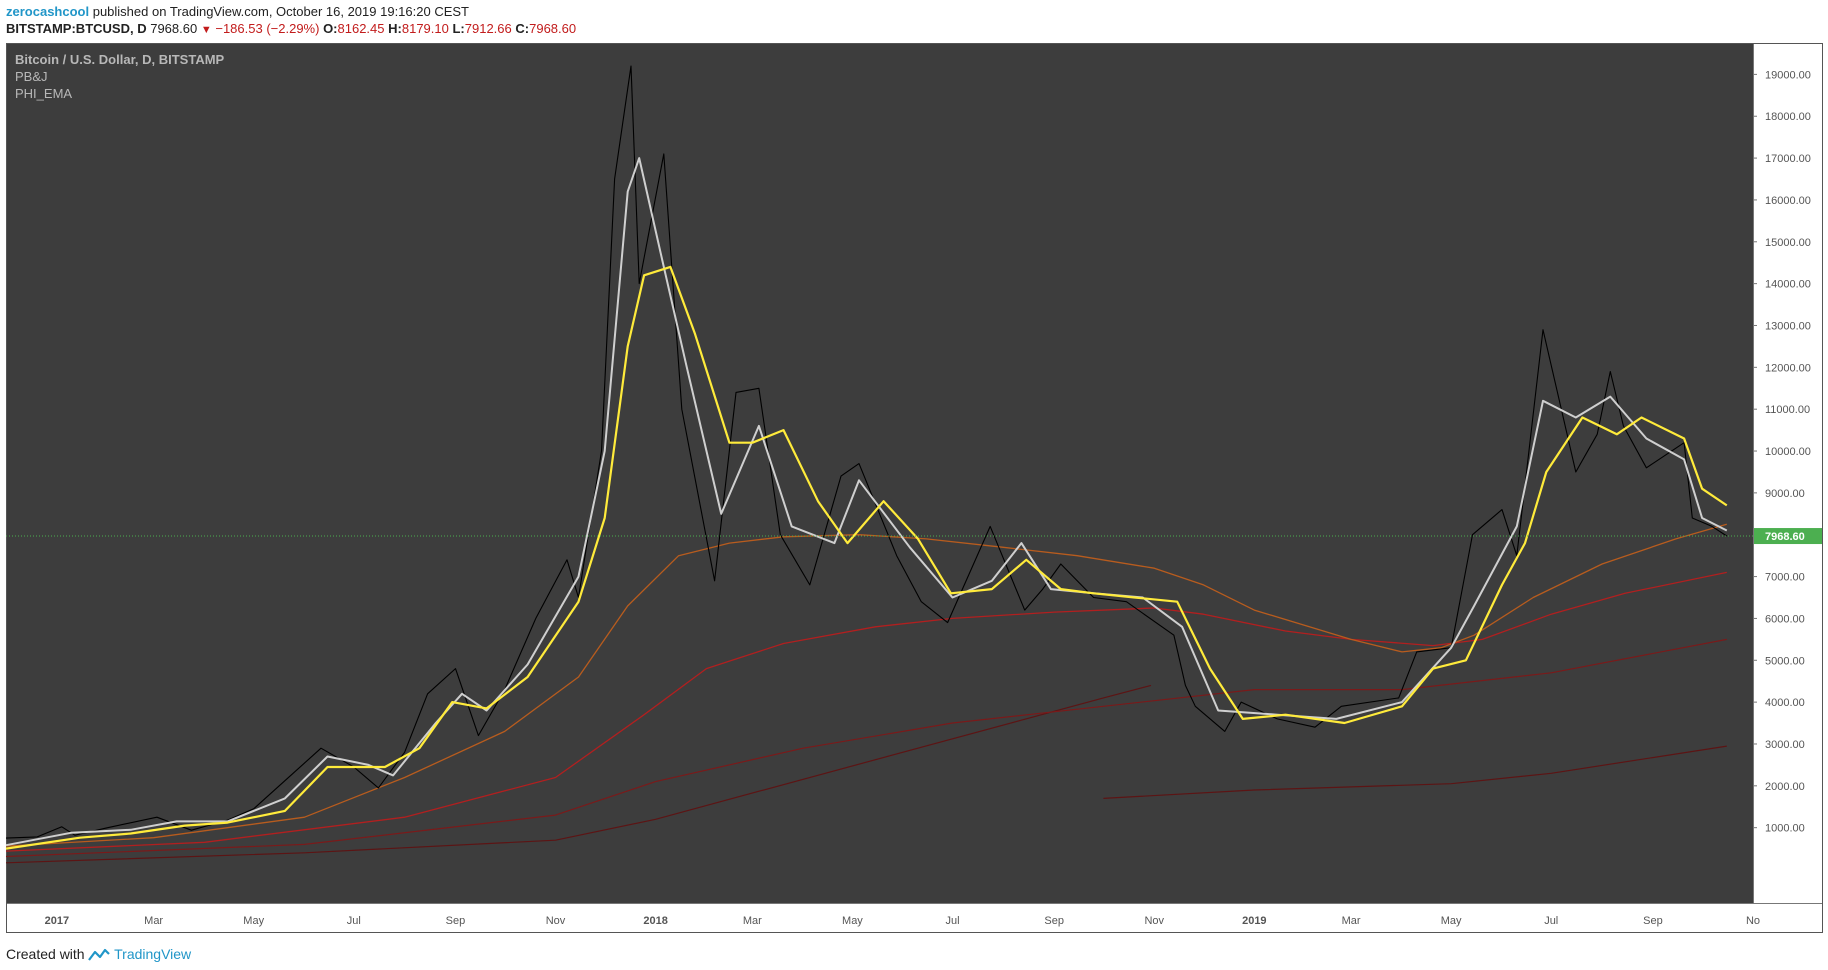 The height and width of the screenshot is (970, 1828). Describe the element at coordinates (1785, 829) in the screenshot. I see `y-tick-label: 1000.00` at that location.